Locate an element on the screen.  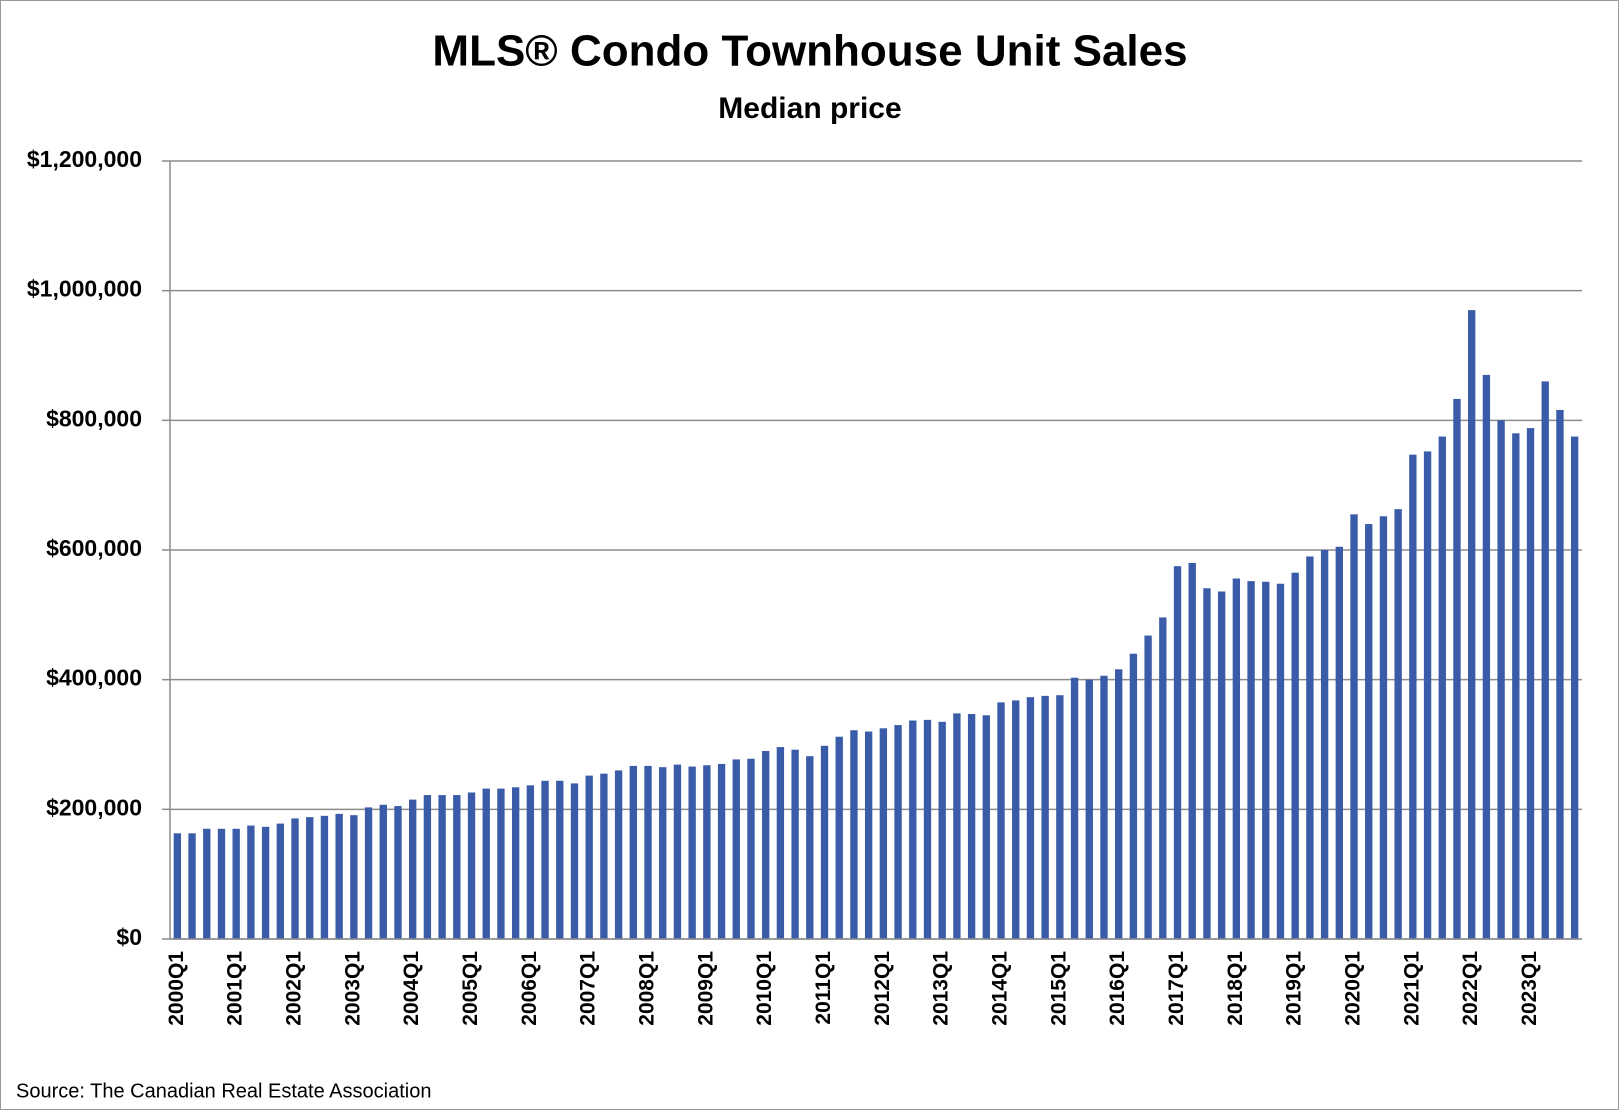
x-tick-label: 2014Q1 is located at coordinates (1000, 988).